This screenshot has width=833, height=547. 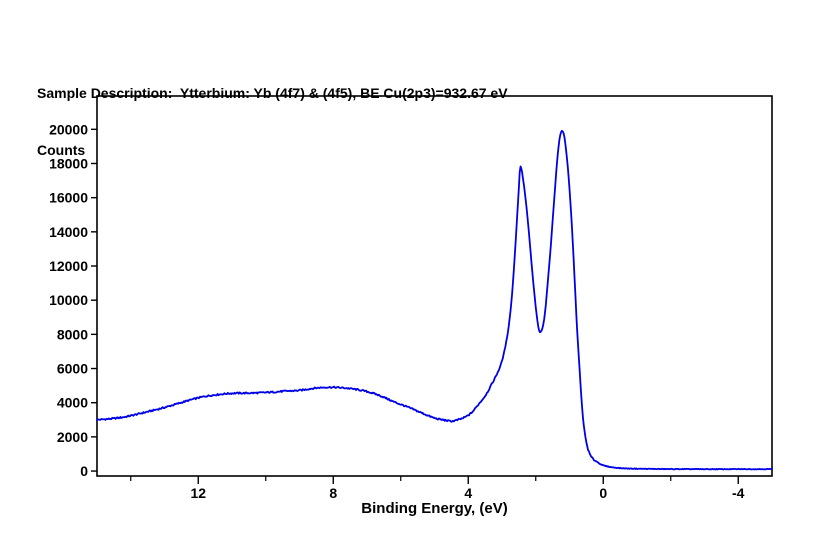 What do you see at coordinates (68, 163) in the screenshot?
I see `y-tick-label: 18000` at bounding box center [68, 163].